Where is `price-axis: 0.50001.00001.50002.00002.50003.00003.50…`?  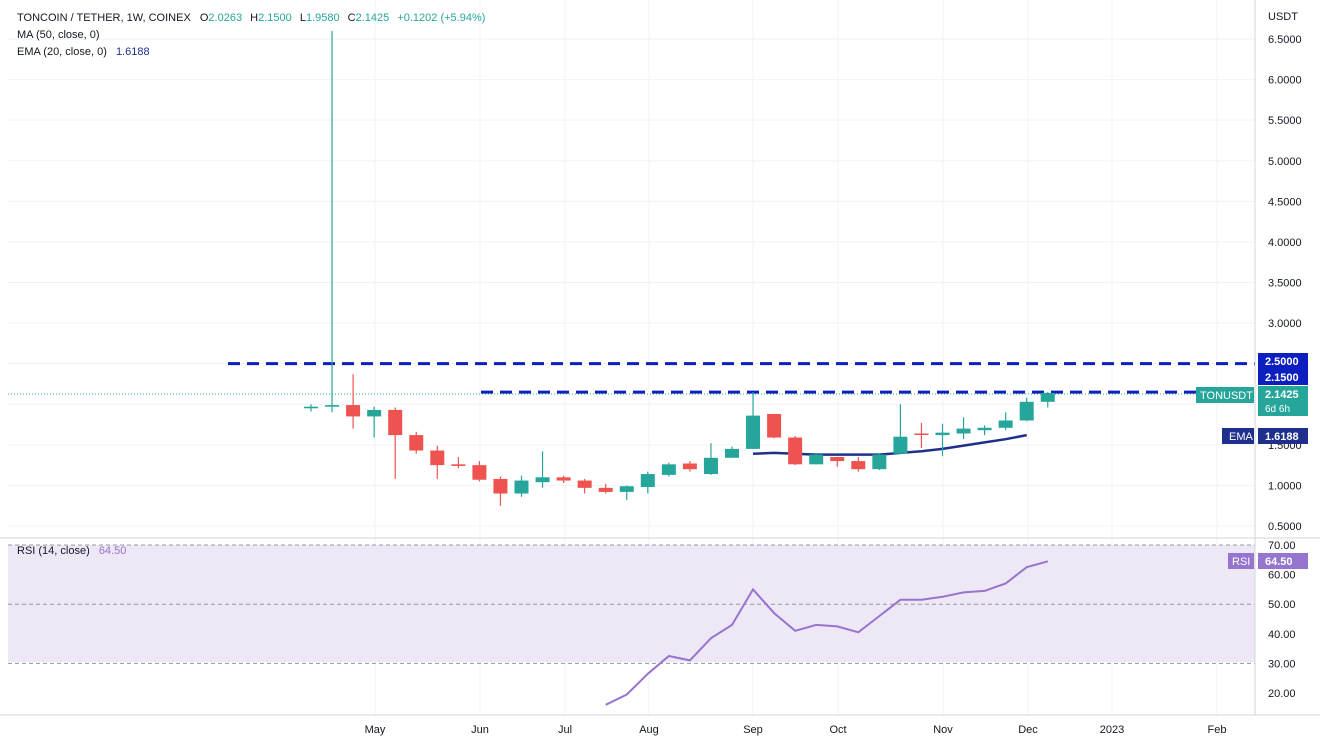
price-axis: 0.50001.00001.50002.00002.50003.00003.50… is located at coordinates (1285, 283).